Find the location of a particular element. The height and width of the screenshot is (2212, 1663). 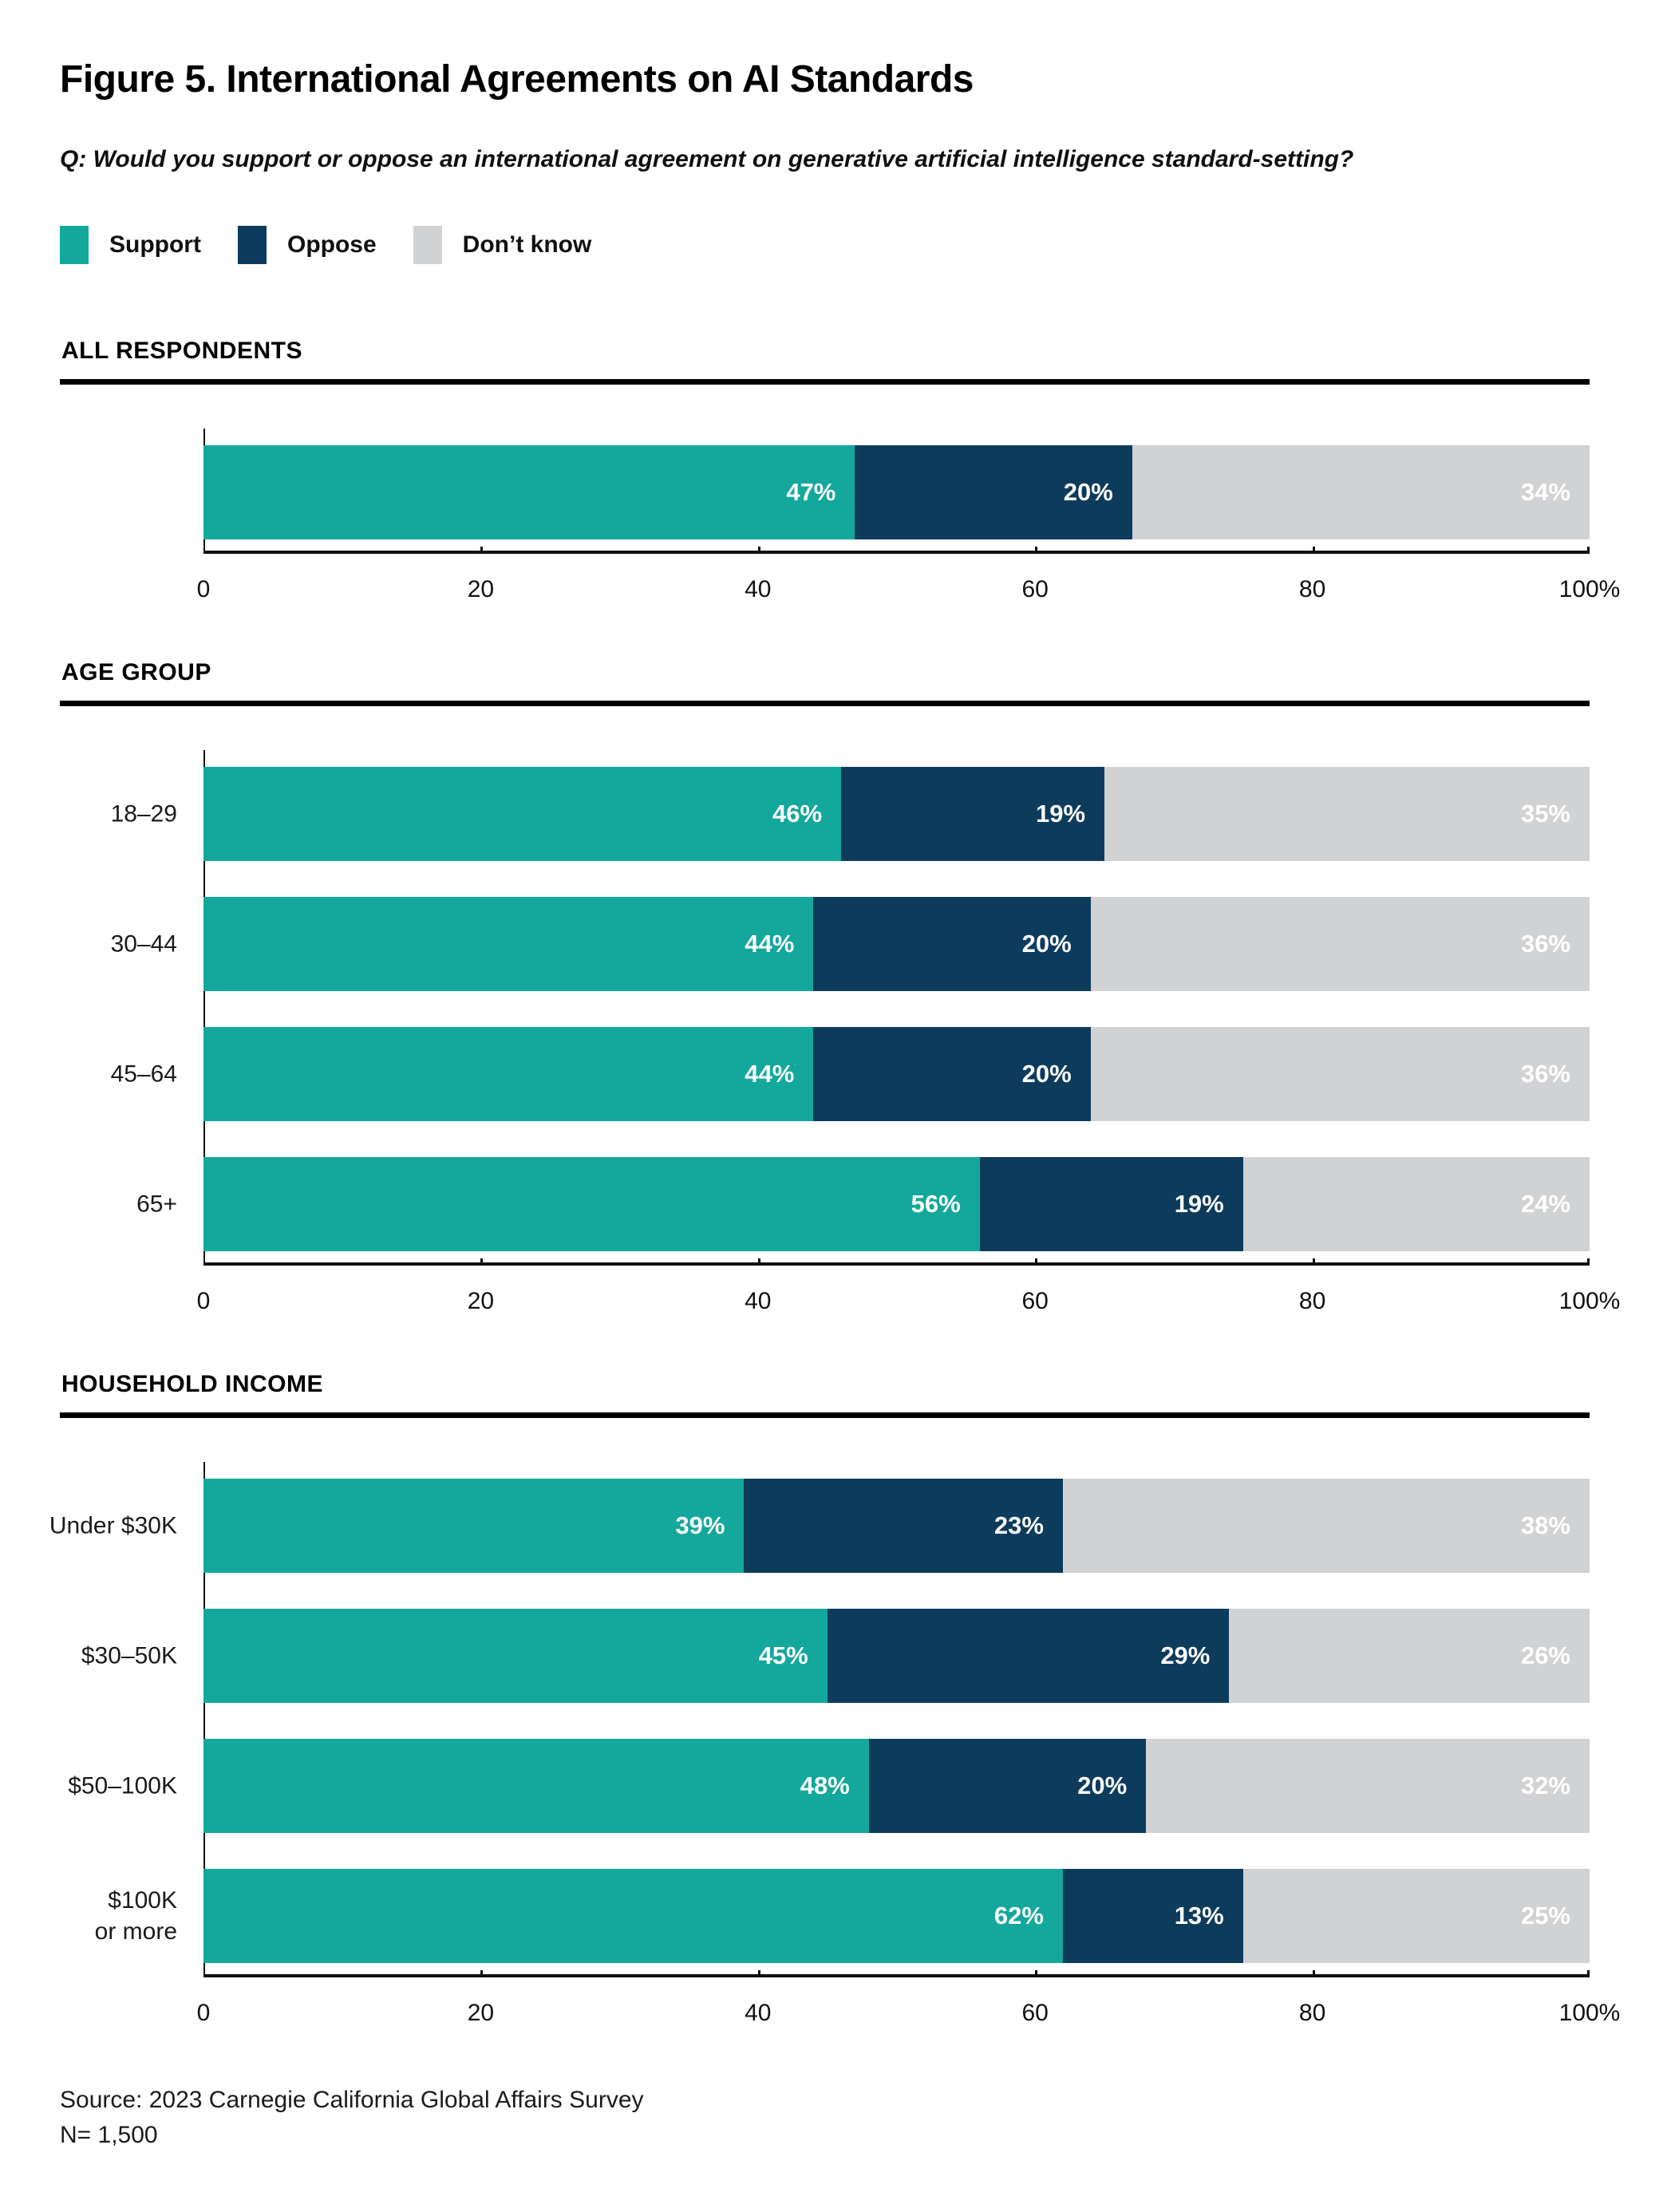

dontknow-segment: 35% is located at coordinates (1347, 814).